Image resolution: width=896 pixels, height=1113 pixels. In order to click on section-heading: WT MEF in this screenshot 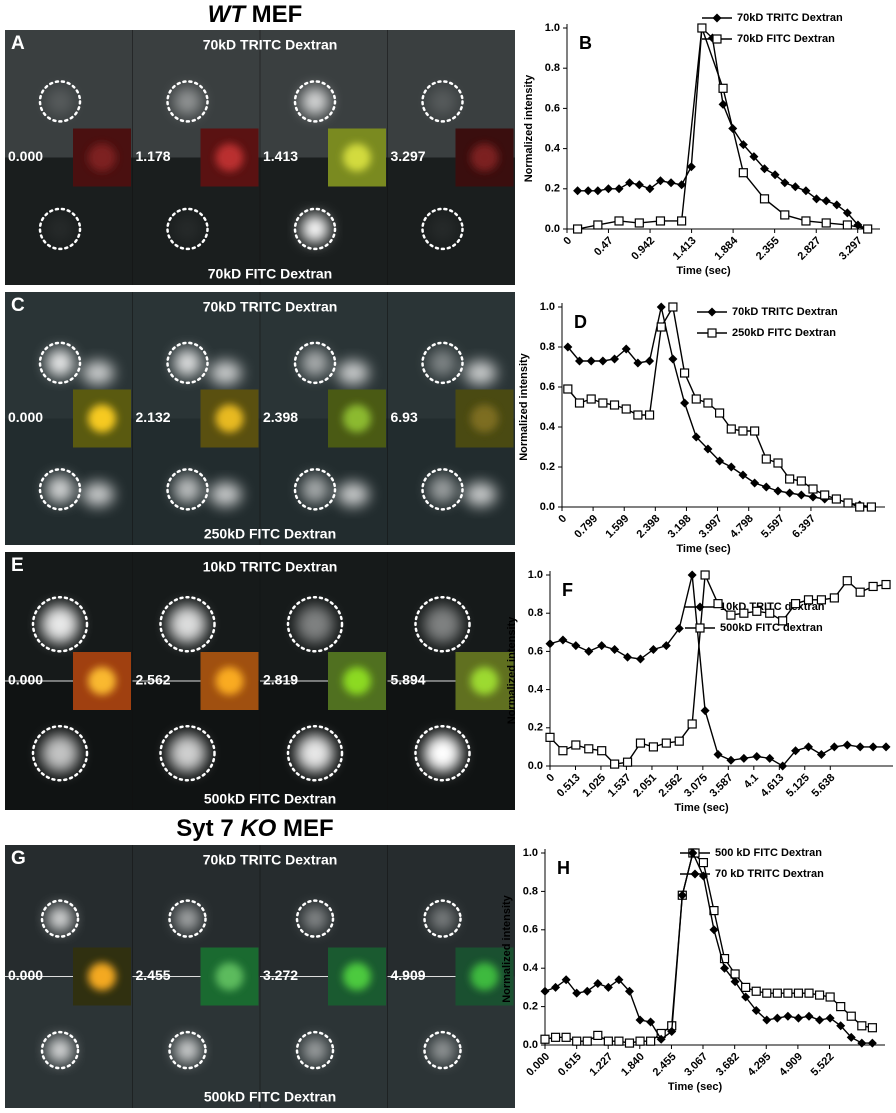, I will do `click(255, 14)`.